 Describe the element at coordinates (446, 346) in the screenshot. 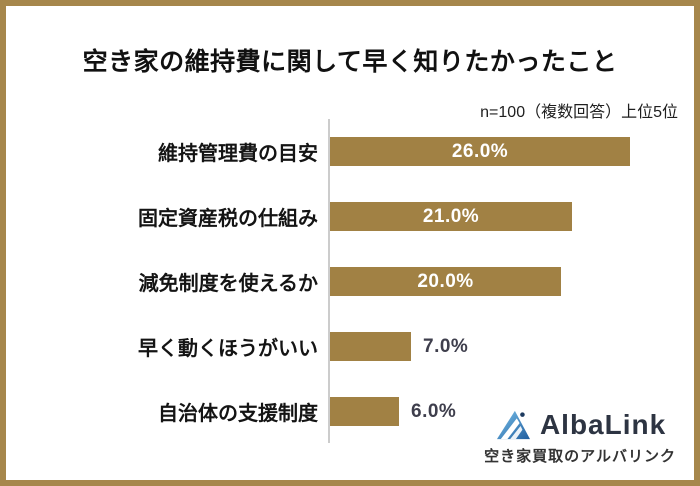

I see `value-label: 7.0%` at that location.